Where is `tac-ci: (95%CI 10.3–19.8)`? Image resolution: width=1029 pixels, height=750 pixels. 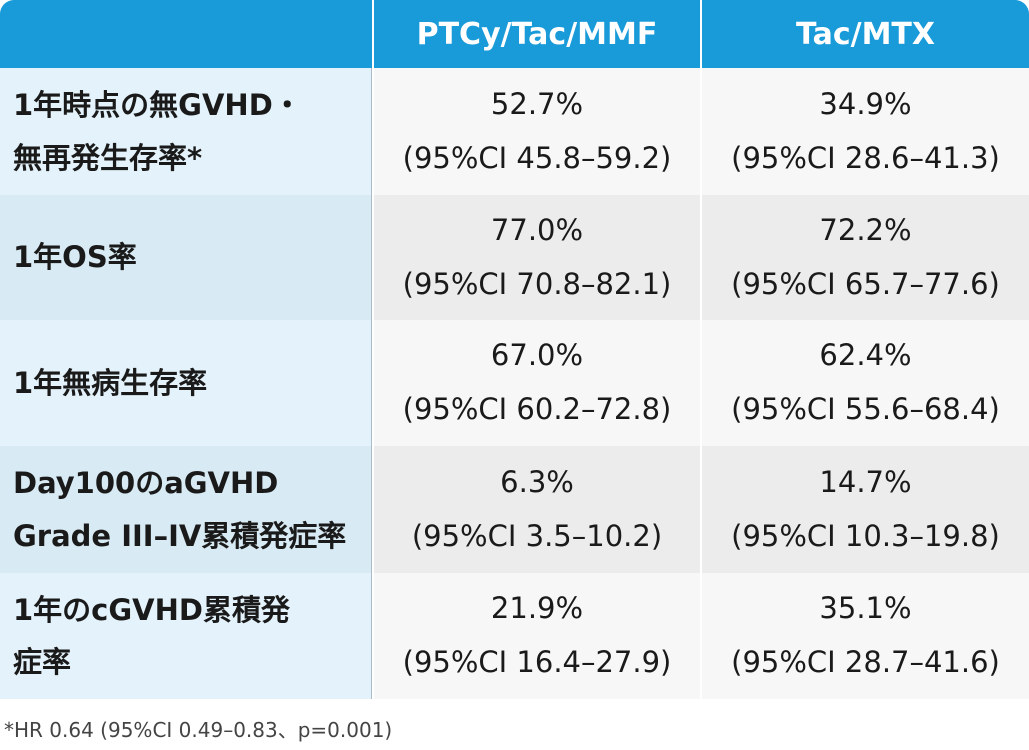
tac-ci: (95%CI 10.3–19.8) is located at coordinates (865, 535).